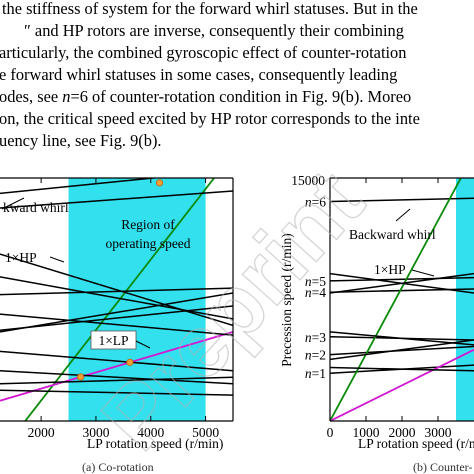 The image size is (474, 474). I want to click on region-label-line1: Region of, so click(148, 224).